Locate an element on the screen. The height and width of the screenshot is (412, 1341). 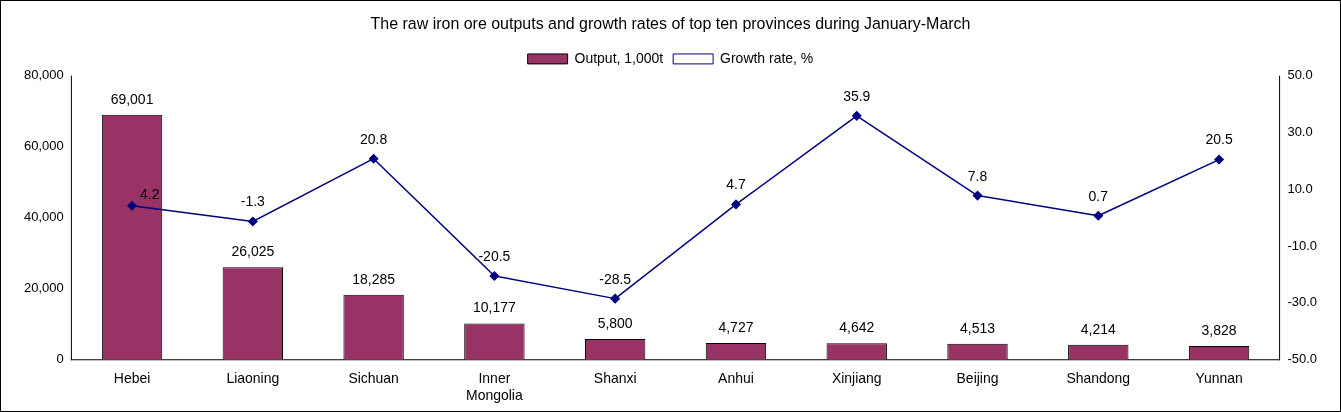
data-label: 18,285 is located at coordinates (374, 278).